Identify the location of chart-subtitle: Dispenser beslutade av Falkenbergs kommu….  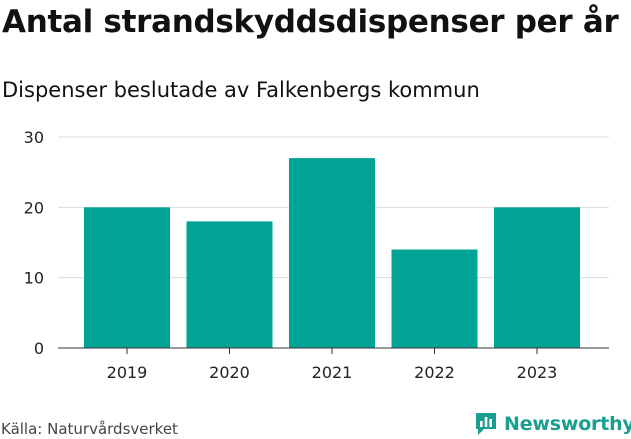
(241, 90).